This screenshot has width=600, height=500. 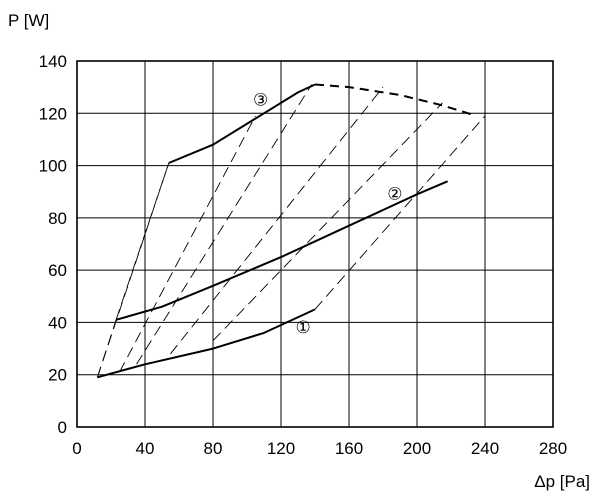 What do you see at coordinates (260, 100) in the screenshot?
I see `curve-label-3: ③` at bounding box center [260, 100].